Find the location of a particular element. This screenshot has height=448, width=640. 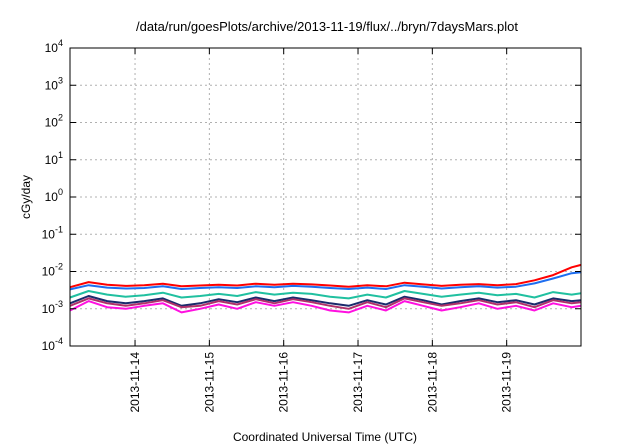

y-tick-label: 10² is located at coordinates (54, 121).